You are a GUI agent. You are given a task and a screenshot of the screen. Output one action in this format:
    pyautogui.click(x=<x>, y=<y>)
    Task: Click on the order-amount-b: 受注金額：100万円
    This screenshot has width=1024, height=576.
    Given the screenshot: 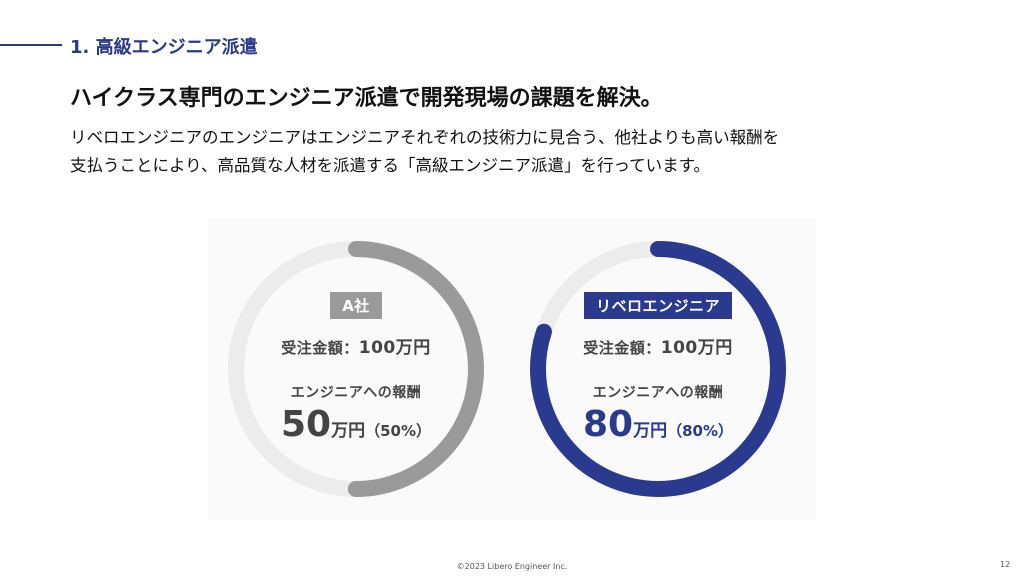 What is the action you would take?
    pyautogui.click(x=658, y=345)
    